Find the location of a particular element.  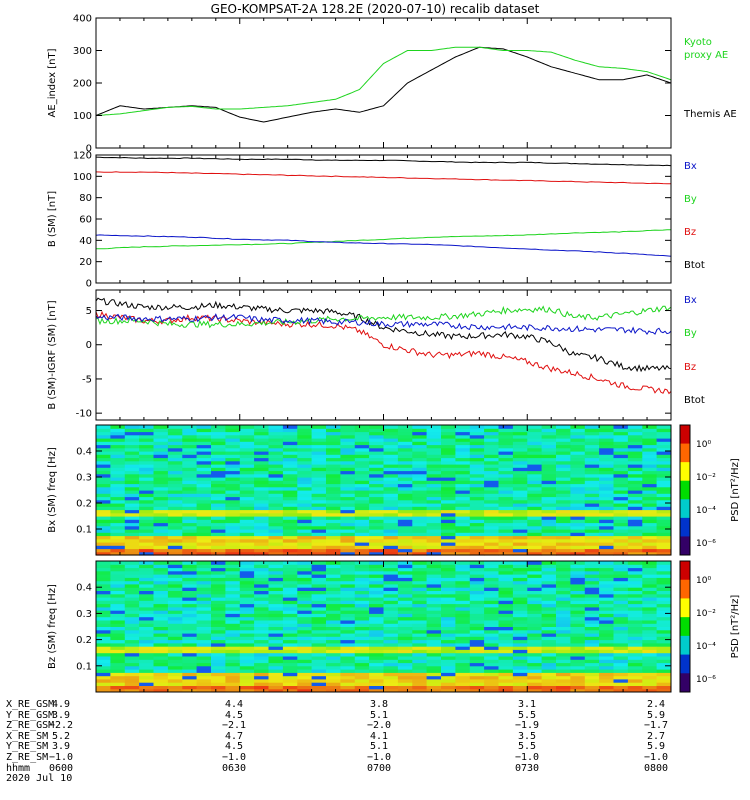

ephemeris-label: hhmm is located at coordinates (18, 768).